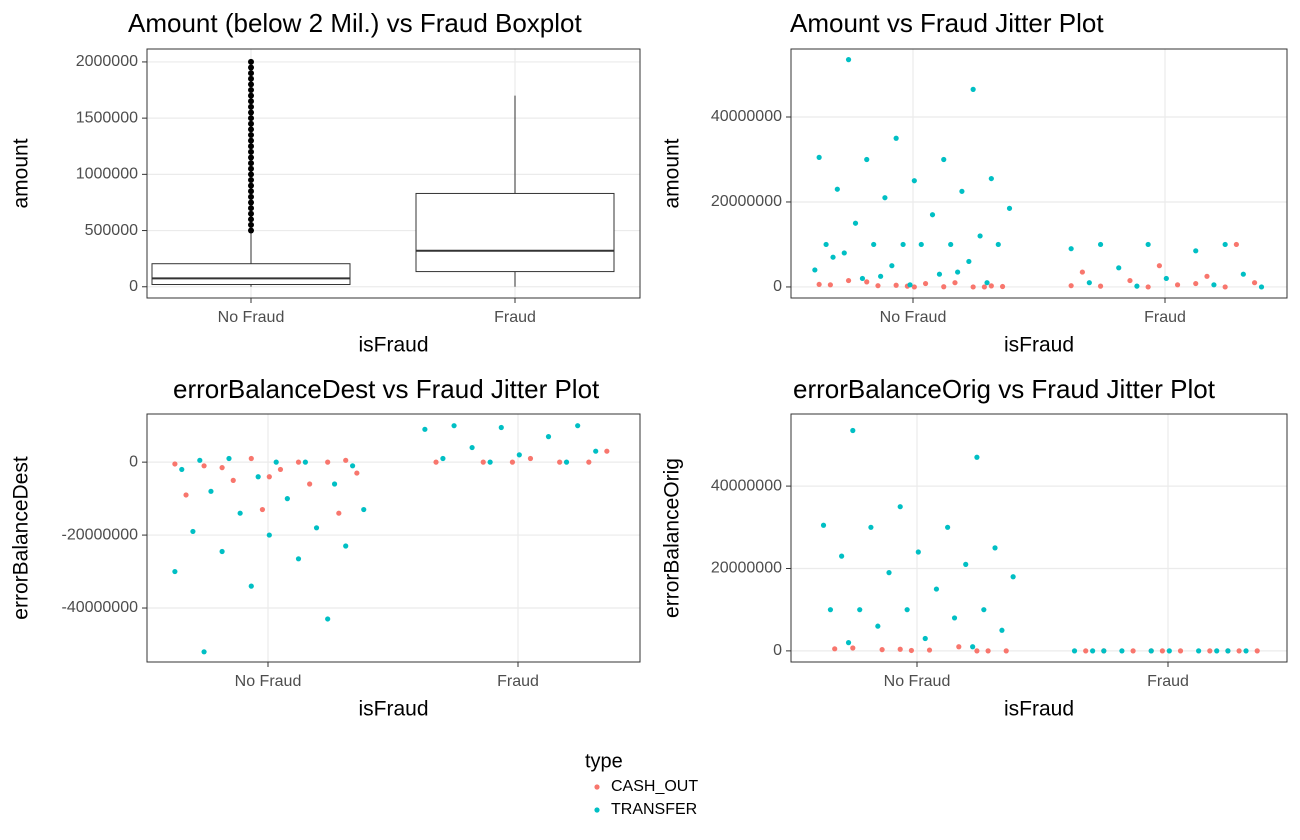  What do you see at coordinates (386, 389) in the screenshot?
I see `chart-title: errorBalanceDest vs Fraud Jitter Plot` at bounding box center [386, 389].